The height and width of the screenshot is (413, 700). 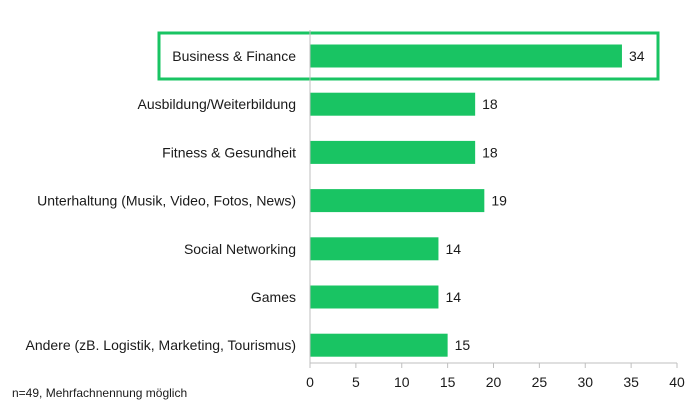 I want to click on category-label: Ausbildung/Weiterbildung, so click(x=216, y=104).